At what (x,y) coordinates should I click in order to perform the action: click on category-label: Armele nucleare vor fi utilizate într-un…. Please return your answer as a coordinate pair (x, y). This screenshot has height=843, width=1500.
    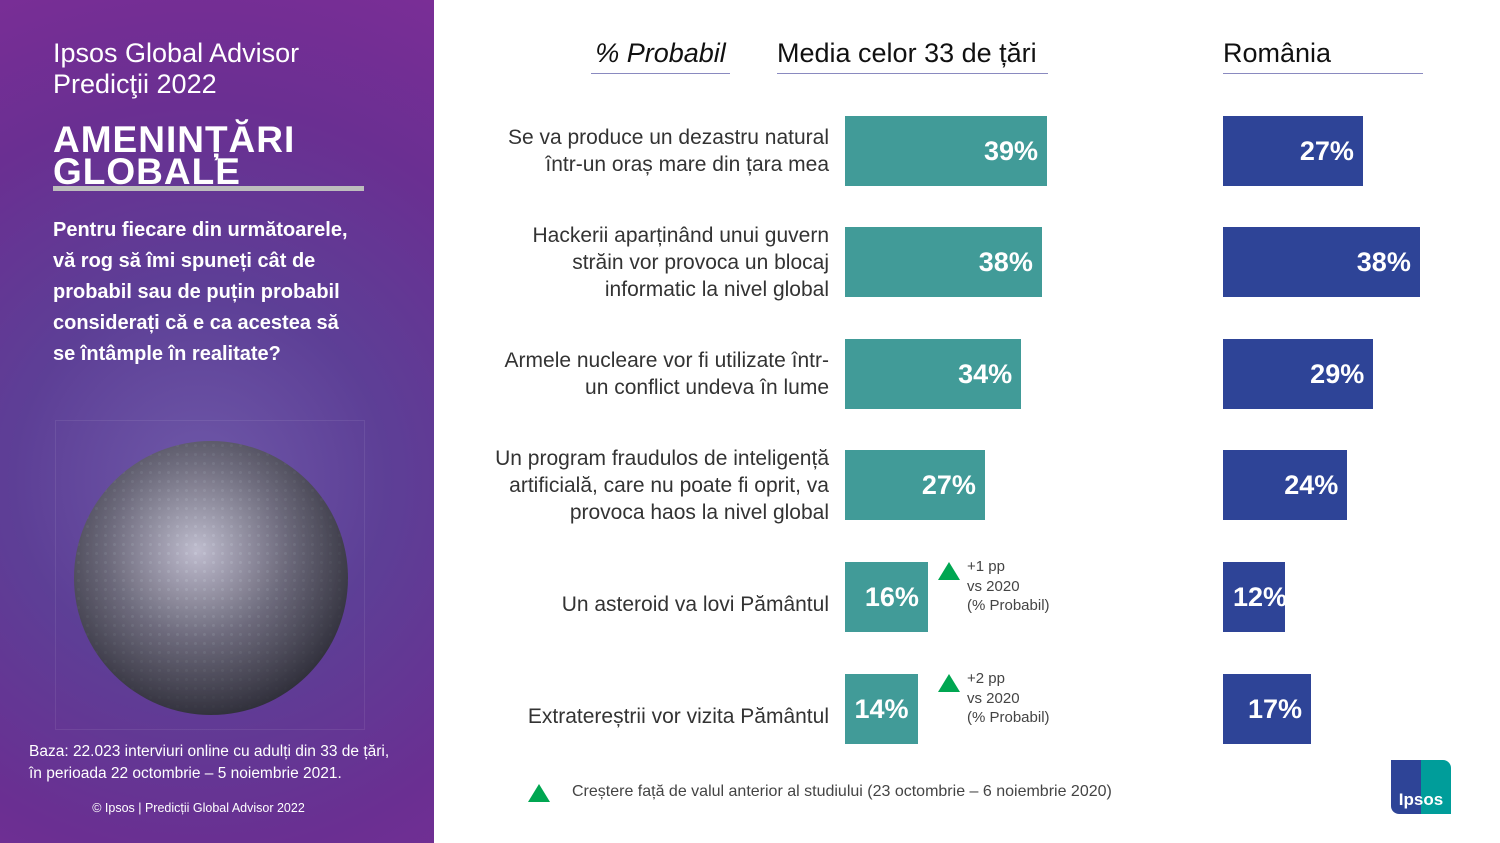
    Looking at the image, I should click on (629, 374).